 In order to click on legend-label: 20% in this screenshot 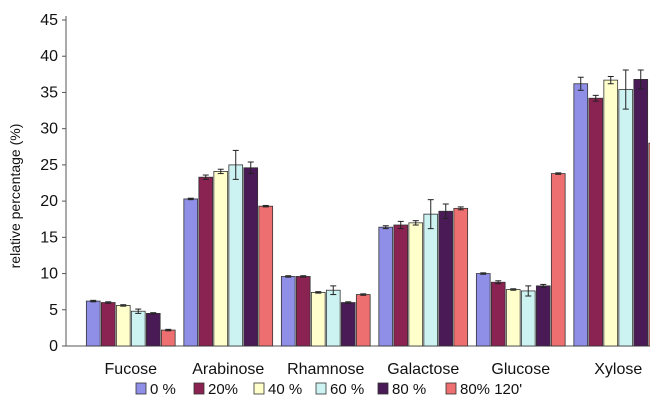, I will do `click(223, 389)`.